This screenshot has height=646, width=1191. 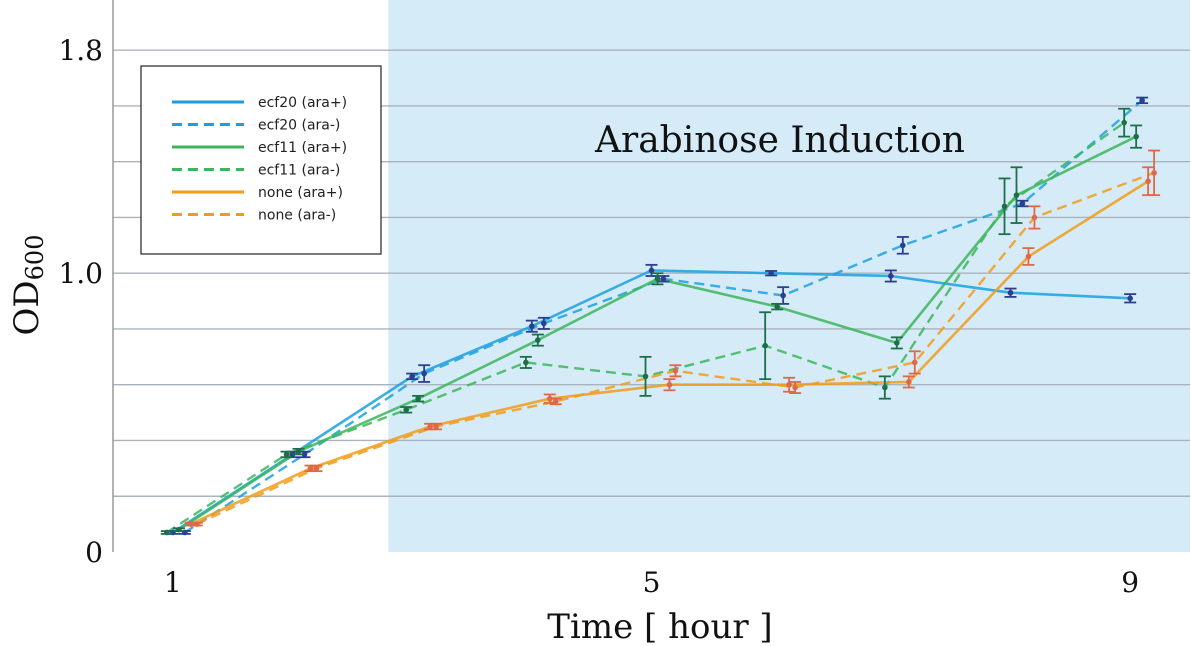 I want to click on legend-label: ecf11 (ara-), so click(x=299, y=171).